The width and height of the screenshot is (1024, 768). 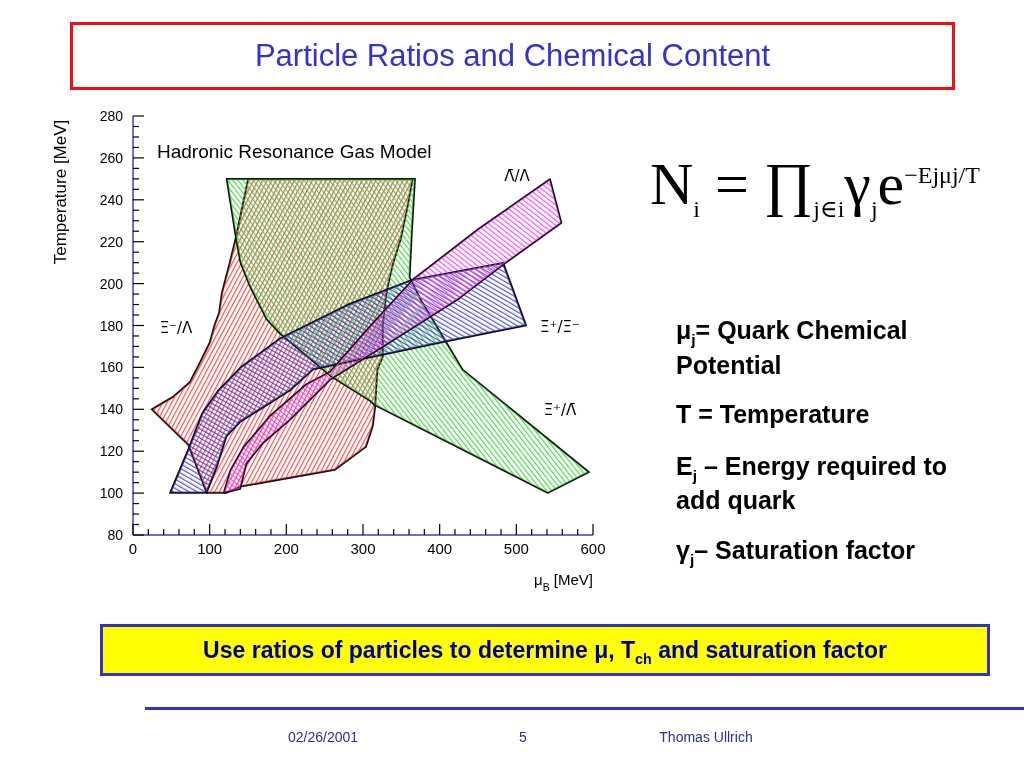 I want to click on y-tick-label: 160, so click(x=111, y=367).